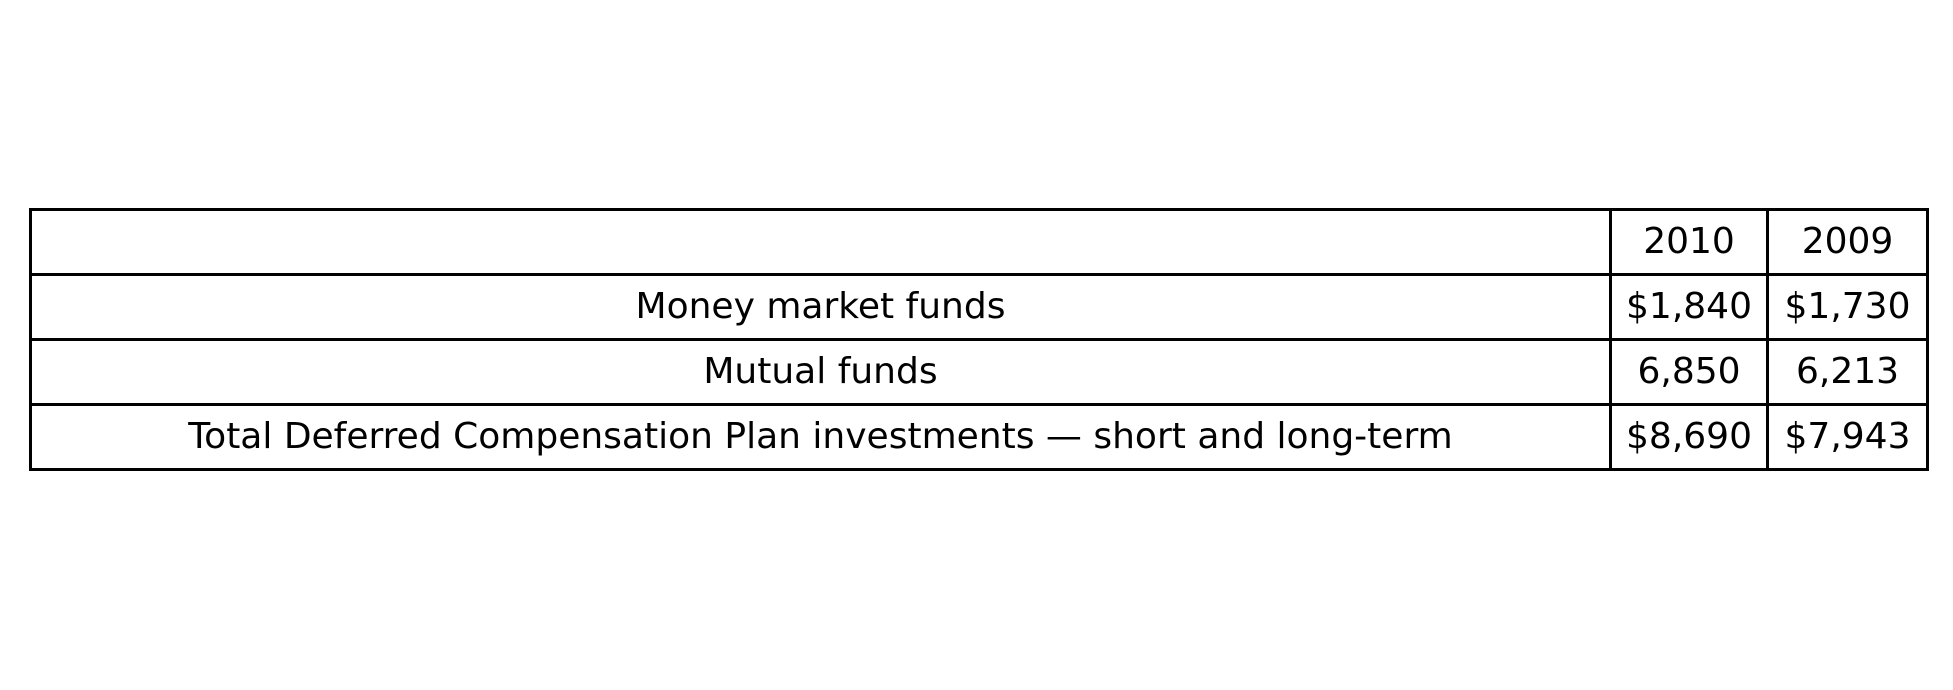 This screenshot has height=690, width=1953. I want to click on value-2009: 6,213, so click(1848, 372).